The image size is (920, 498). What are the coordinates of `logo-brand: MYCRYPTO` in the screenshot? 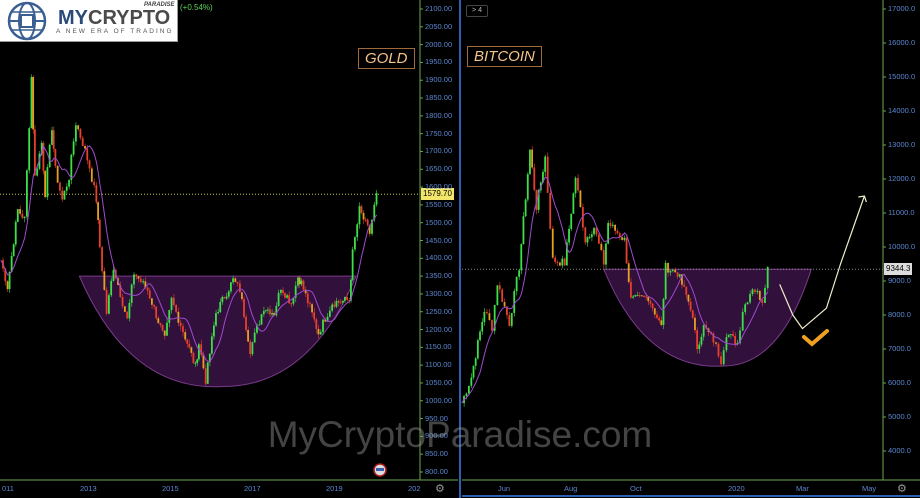 It's located at (114, 18).